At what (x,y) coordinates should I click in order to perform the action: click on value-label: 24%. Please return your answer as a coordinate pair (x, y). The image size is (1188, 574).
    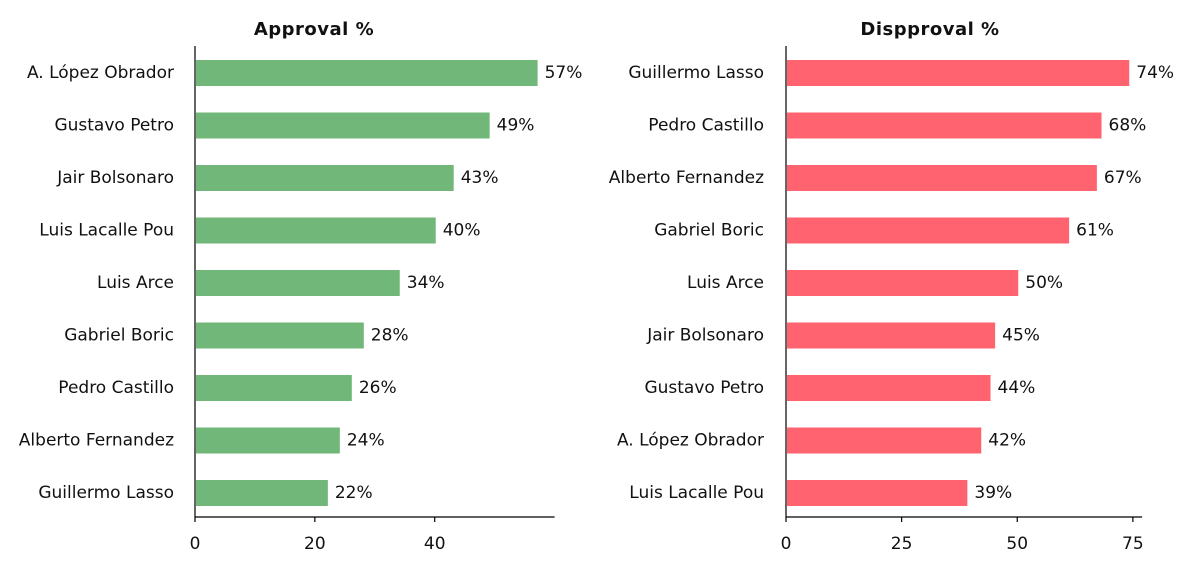
    Looking at the image, I should click on (366, 441).